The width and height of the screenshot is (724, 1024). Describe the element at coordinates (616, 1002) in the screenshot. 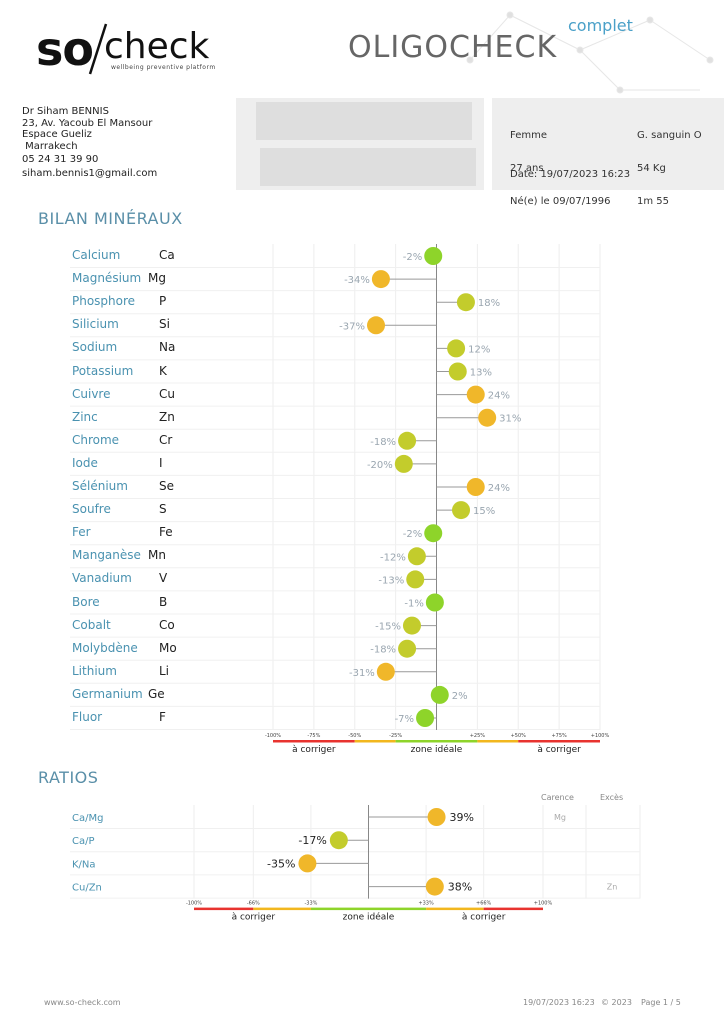

I see `footer-copyright: © 2023` at that location.